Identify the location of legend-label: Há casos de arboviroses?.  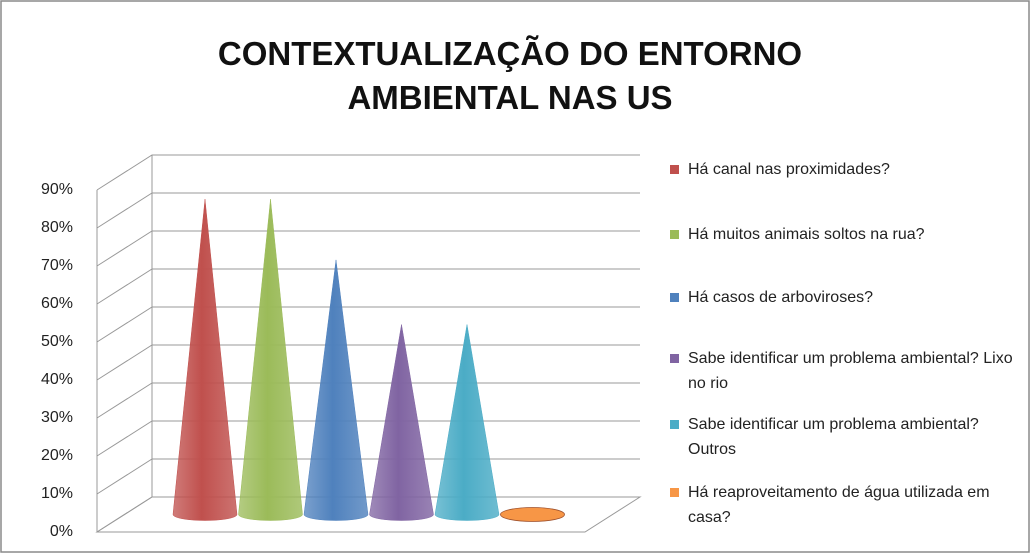
(780, 297).